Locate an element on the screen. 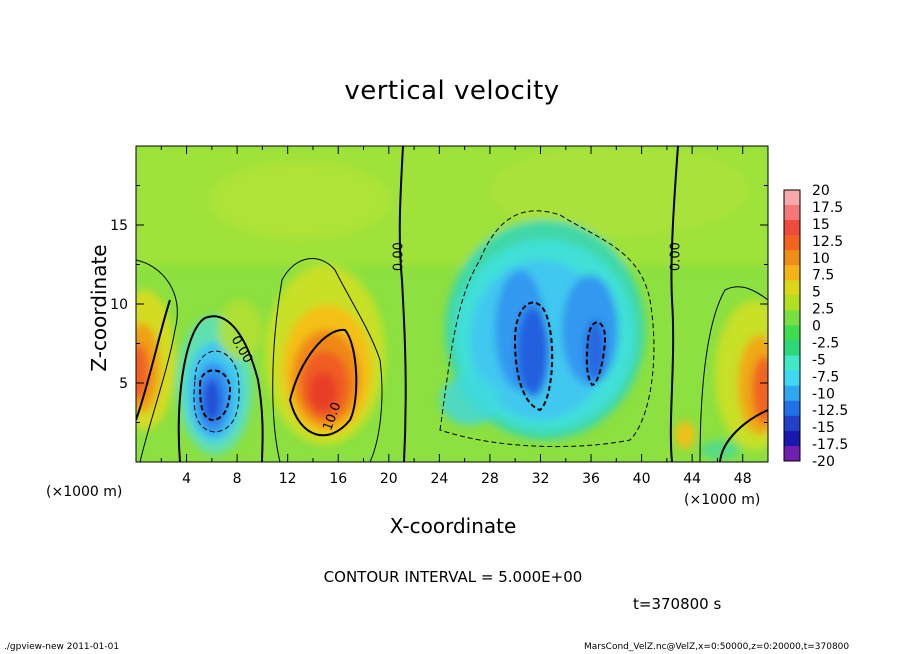  colorbar-label: 2.5 is located at coordinates (823, 310).